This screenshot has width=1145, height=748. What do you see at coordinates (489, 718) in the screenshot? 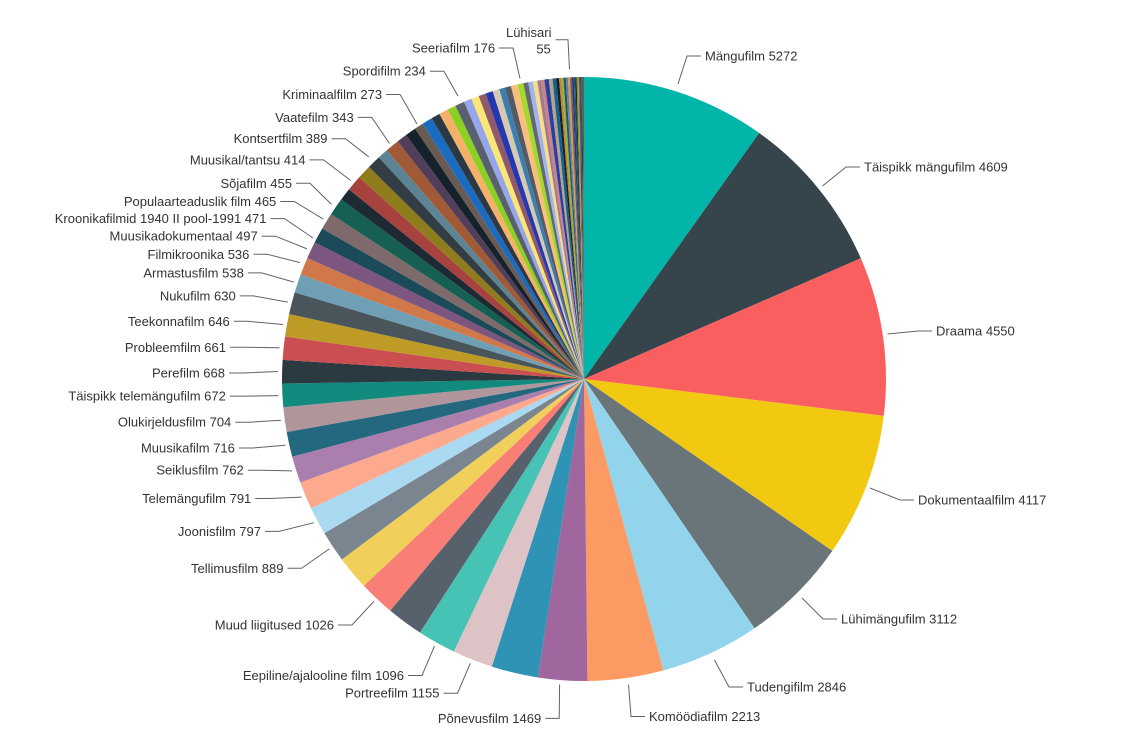
I see `svg-text: Põnevusfilm 1469` at bounding box center [489, 718].